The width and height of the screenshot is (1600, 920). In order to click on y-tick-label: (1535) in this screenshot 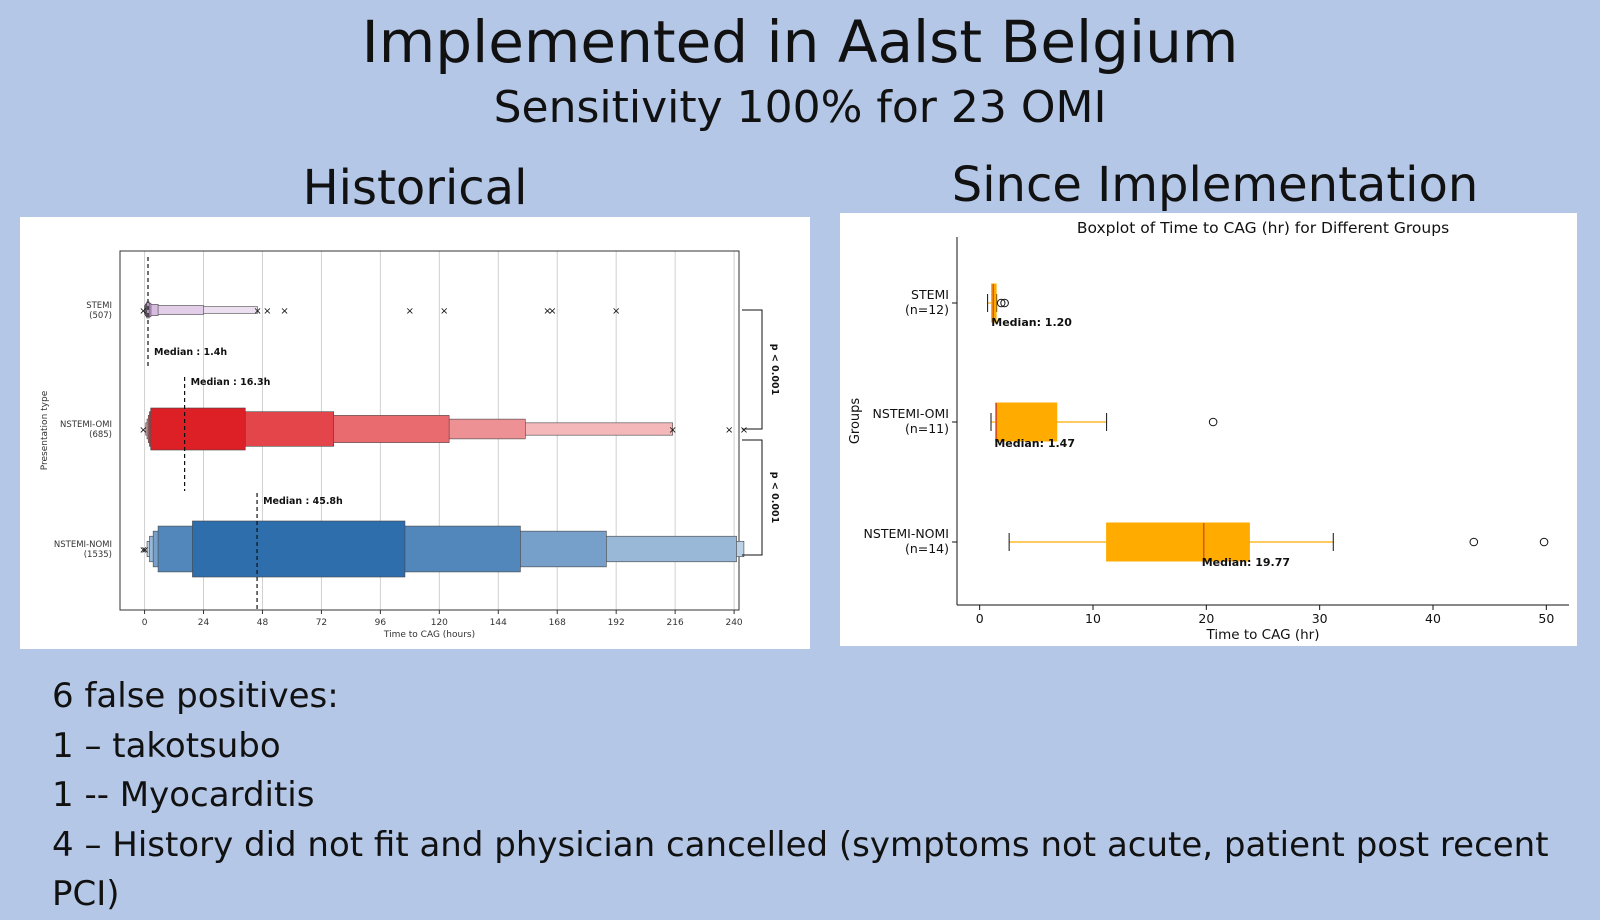, I will do `click(98, 555)`.